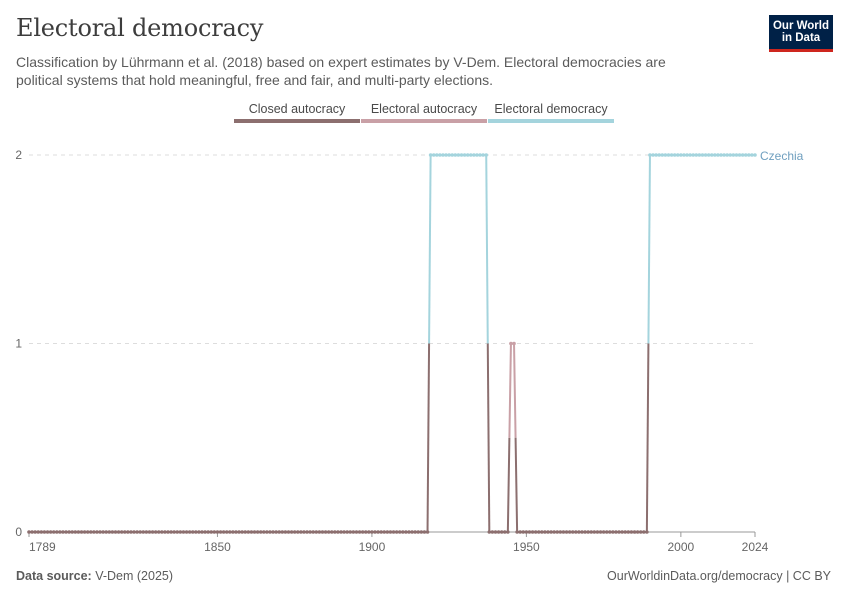 This screenshot has width=850, height=600. I want to click on legend-label: Electoral autocracy, so click(424, 109).